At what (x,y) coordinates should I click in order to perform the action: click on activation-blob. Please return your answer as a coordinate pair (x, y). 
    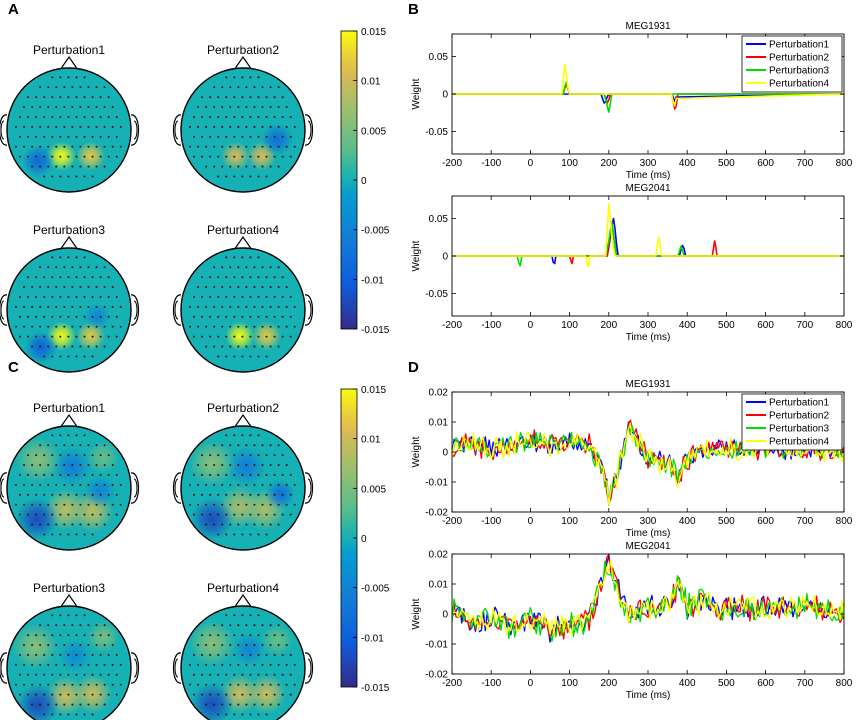
    Looking at the image, I should click on (72, 466).